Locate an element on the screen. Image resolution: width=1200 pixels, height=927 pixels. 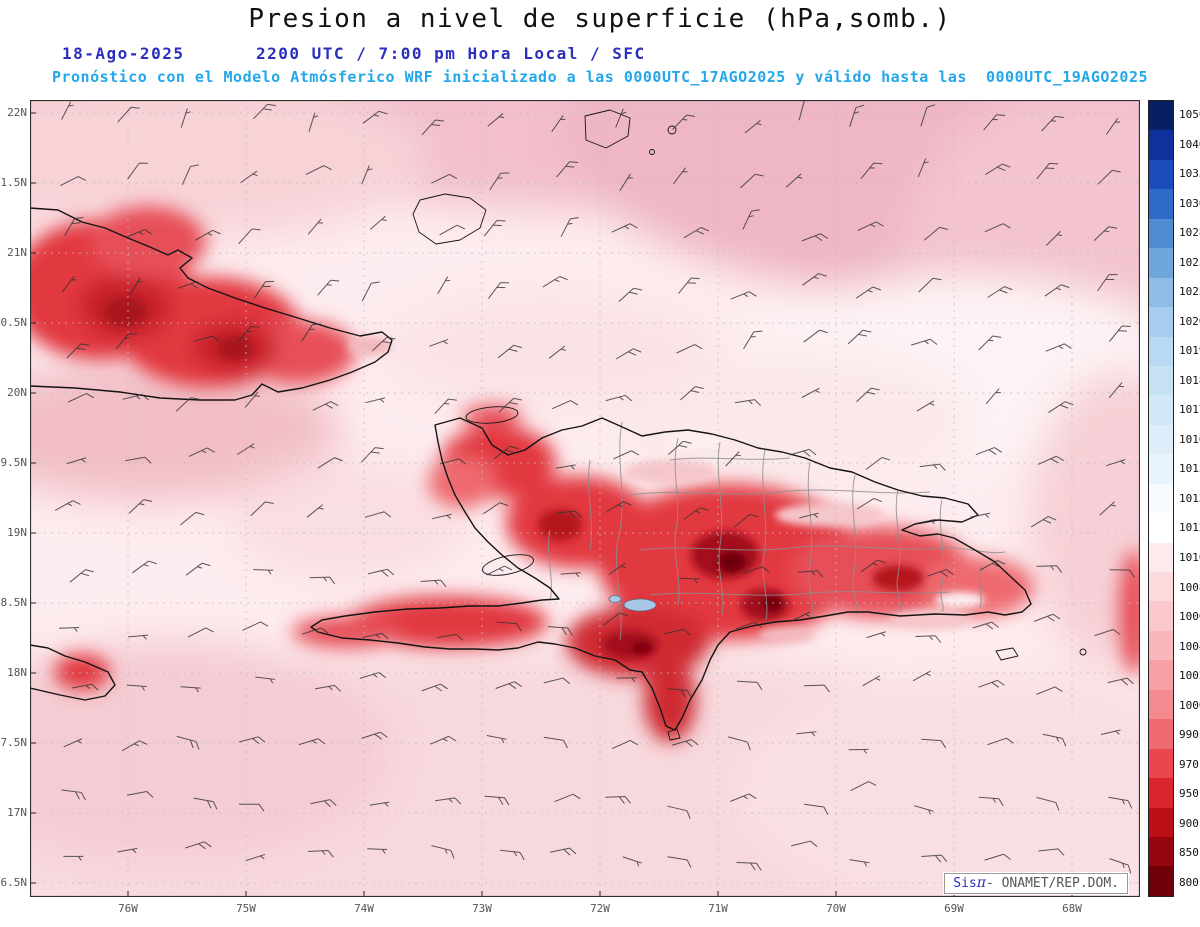
colorbar-swatches is located at coordinates (1161, 498).